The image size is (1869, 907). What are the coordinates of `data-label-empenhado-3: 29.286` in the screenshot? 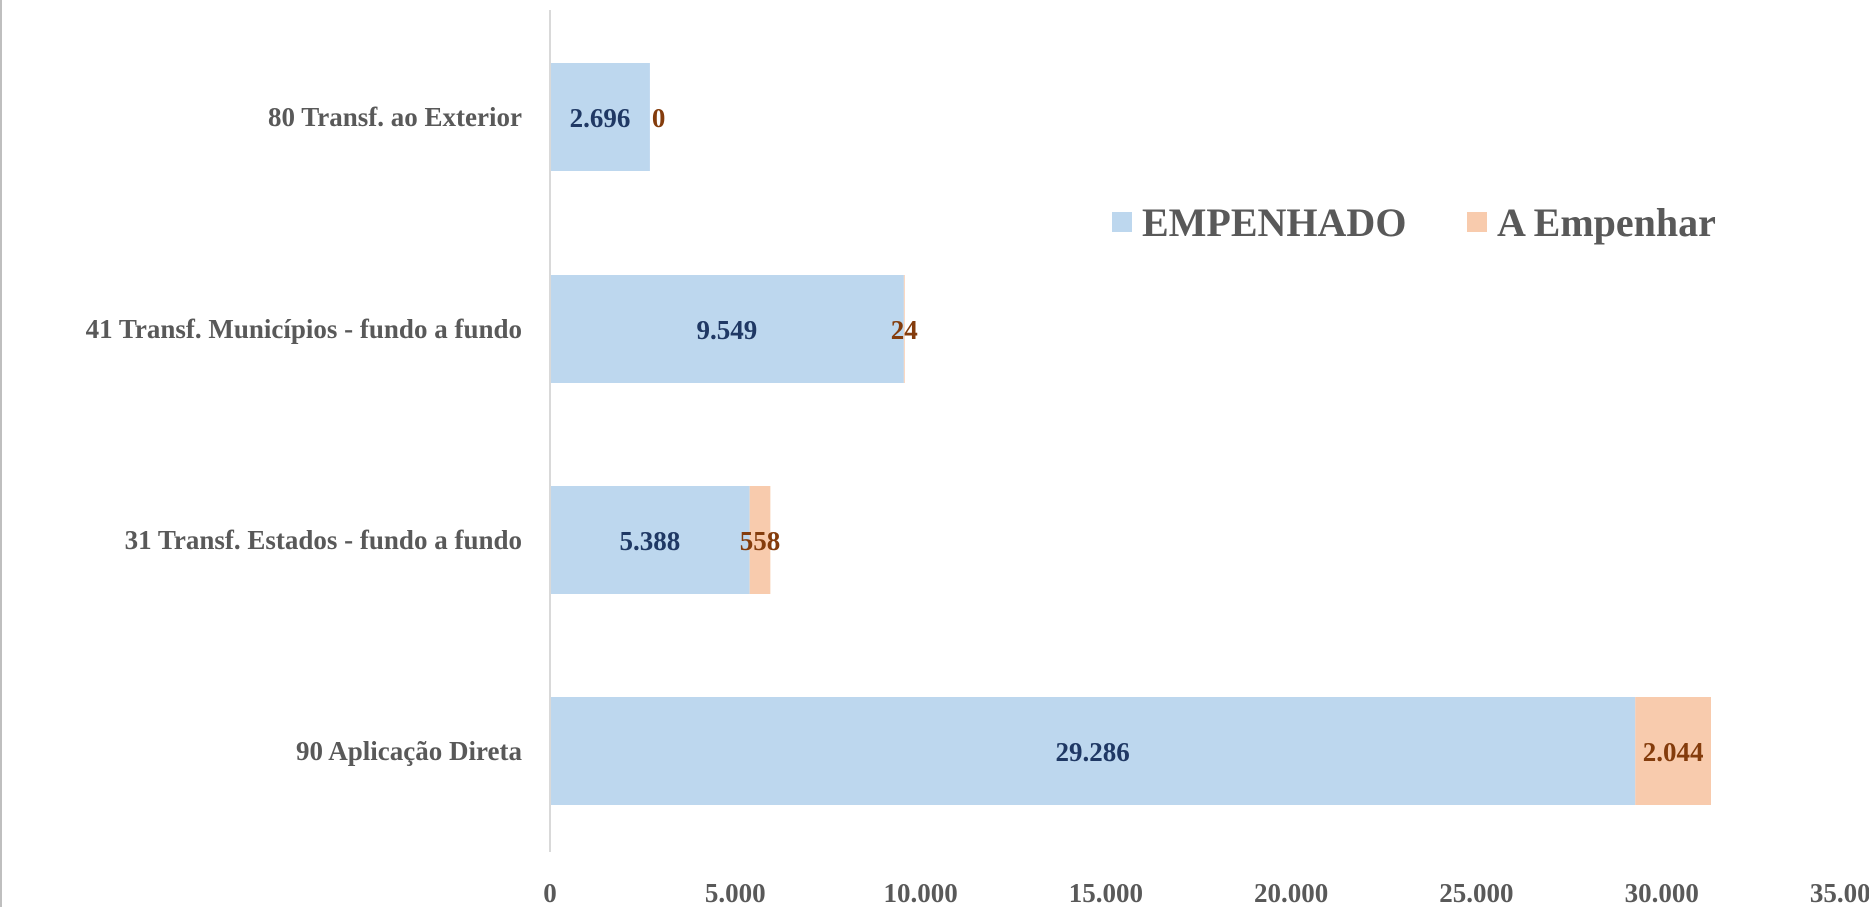 It's located at (1093, 752).